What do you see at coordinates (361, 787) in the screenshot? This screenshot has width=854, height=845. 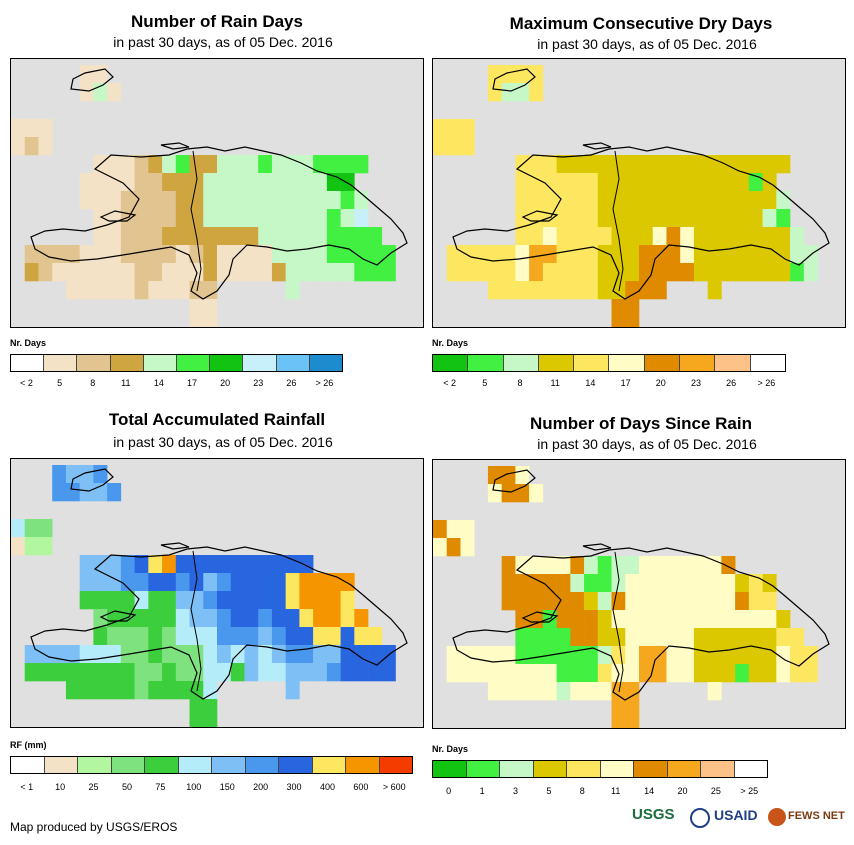 I see `legend-tick-label: 600` at bounding box center [361, 787].